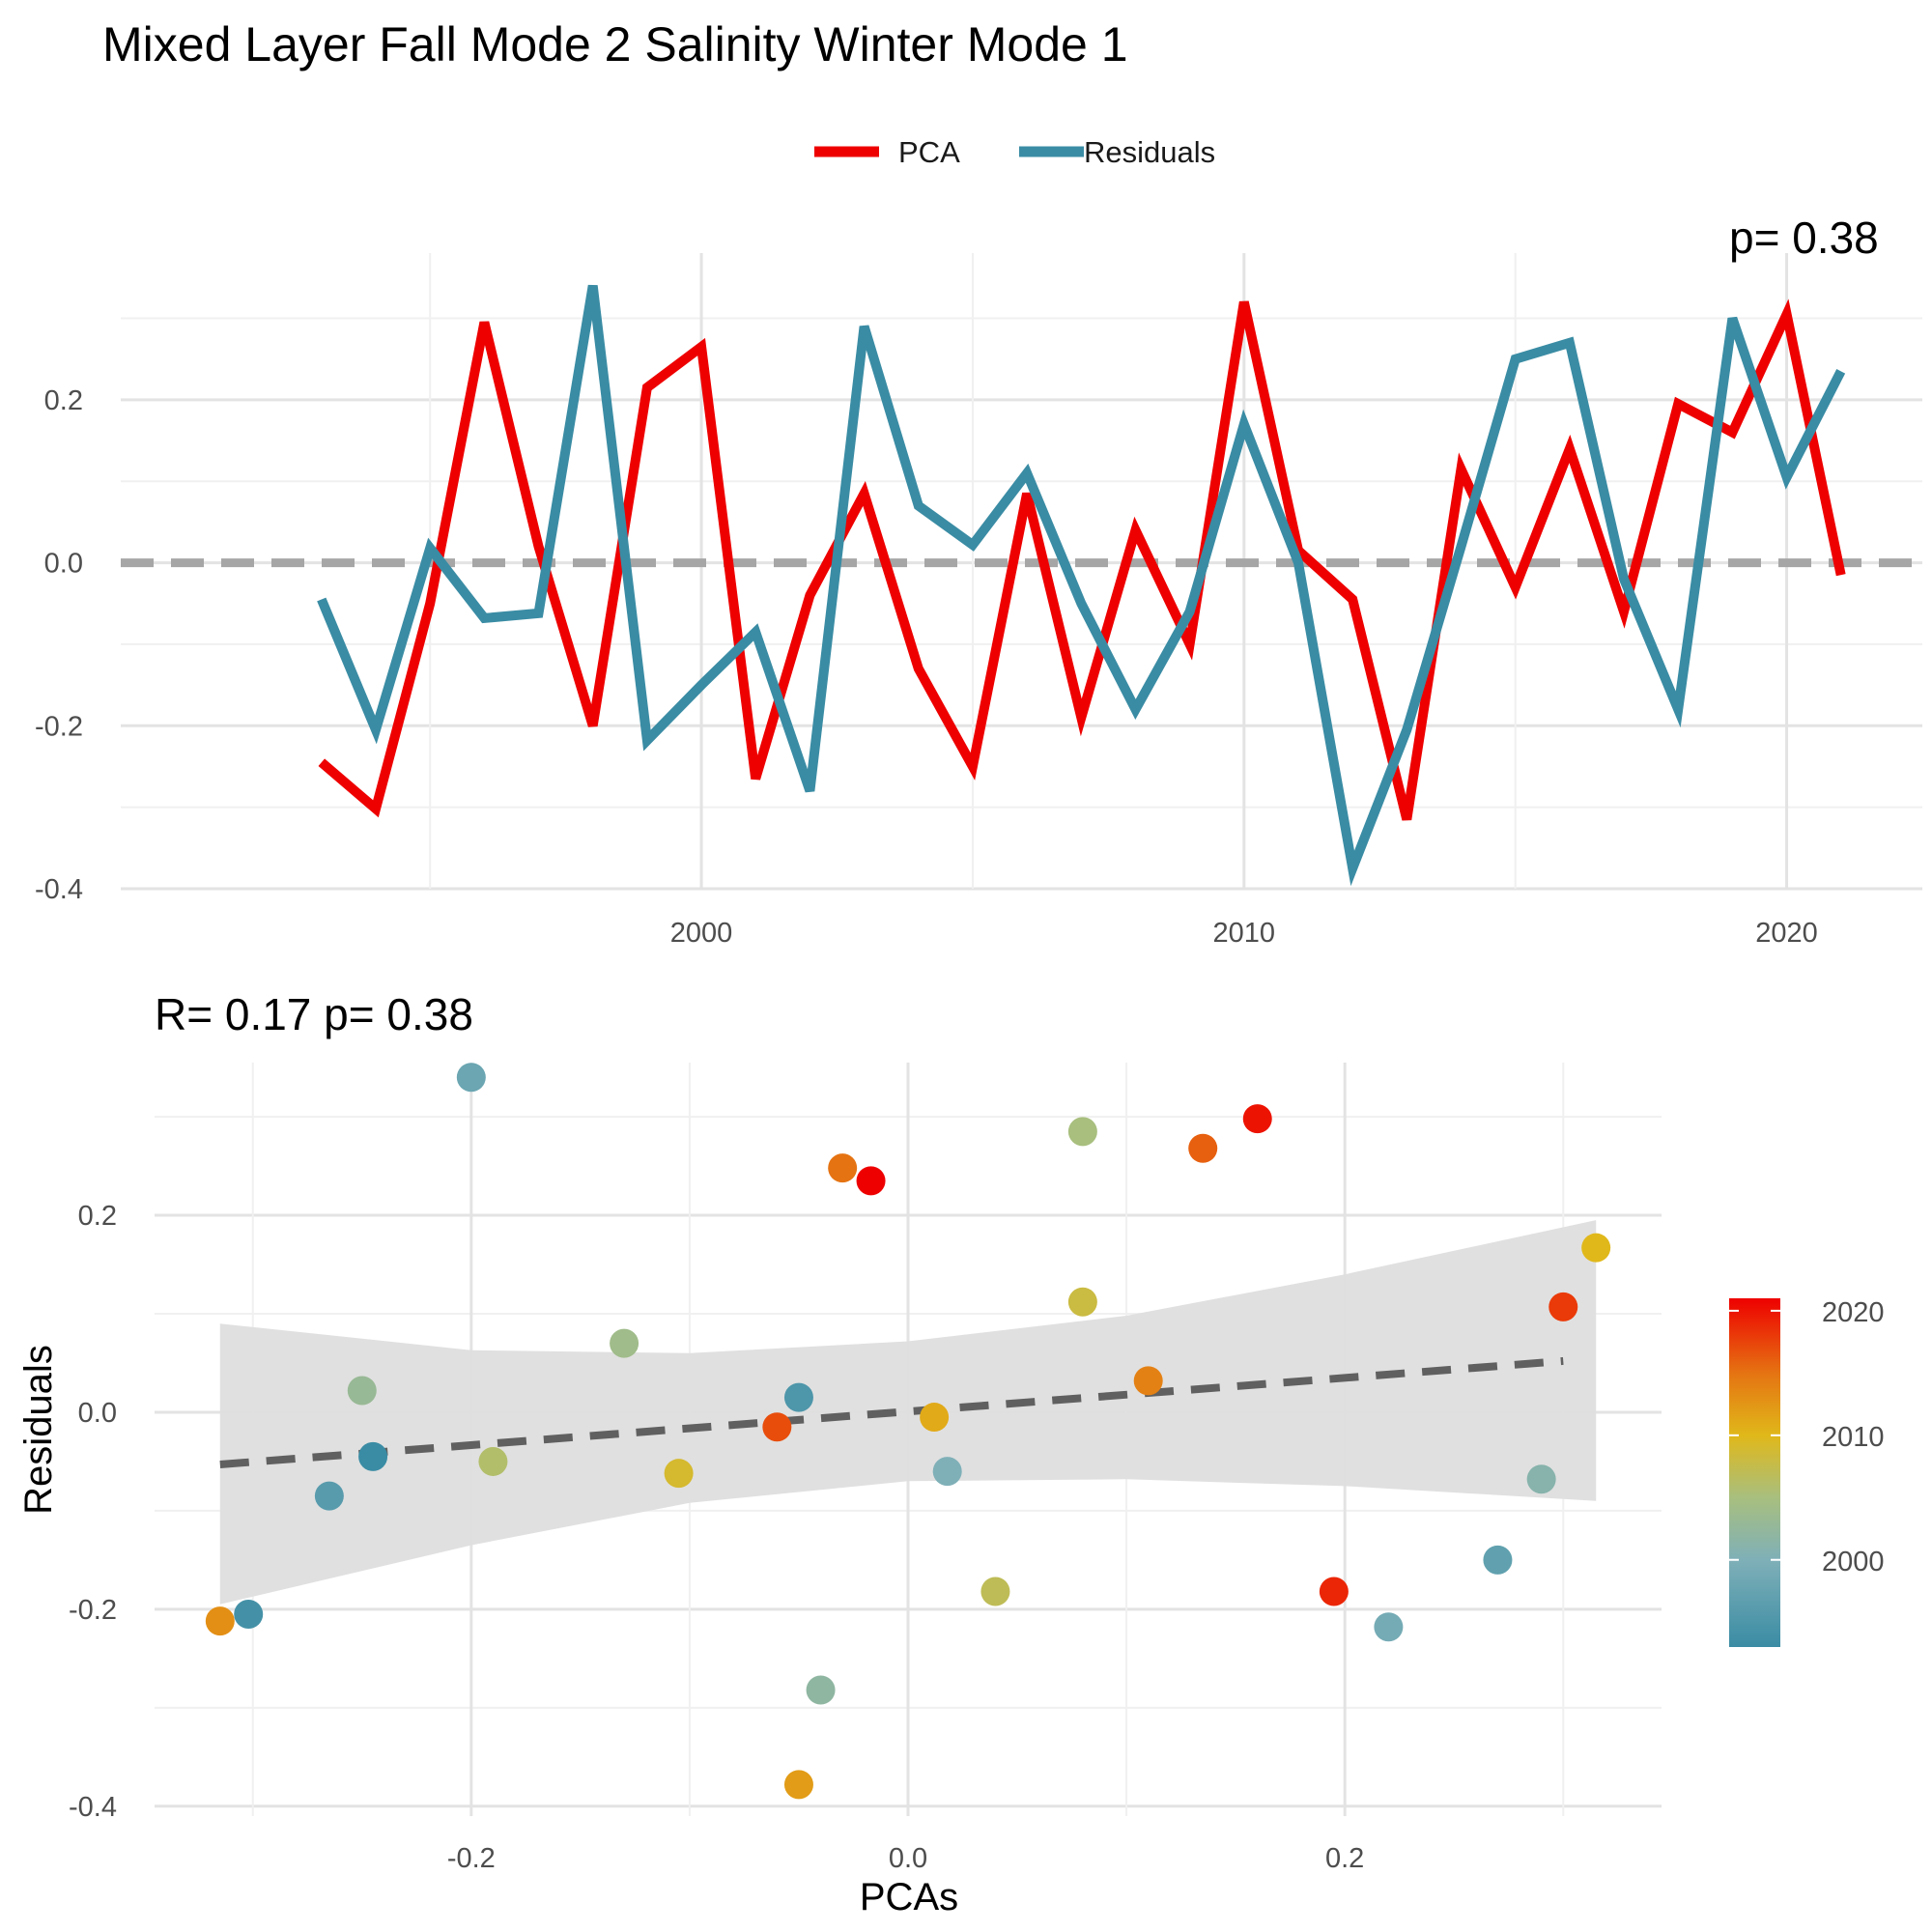  What do you see at coordinates (1853, 1437) in the screenshot?
I see `colorbar-tick-label: 2010` at bounding box center [1853, 1437].